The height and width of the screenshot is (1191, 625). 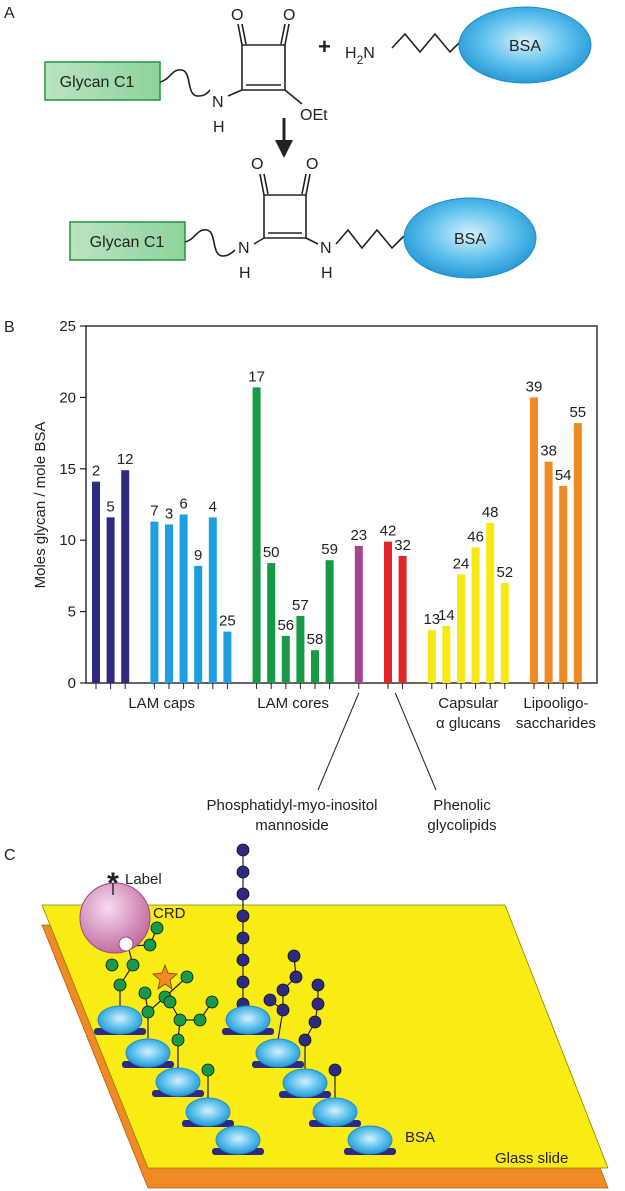 I want to click on bar-id-label: 5, so click(x=110, y=506).